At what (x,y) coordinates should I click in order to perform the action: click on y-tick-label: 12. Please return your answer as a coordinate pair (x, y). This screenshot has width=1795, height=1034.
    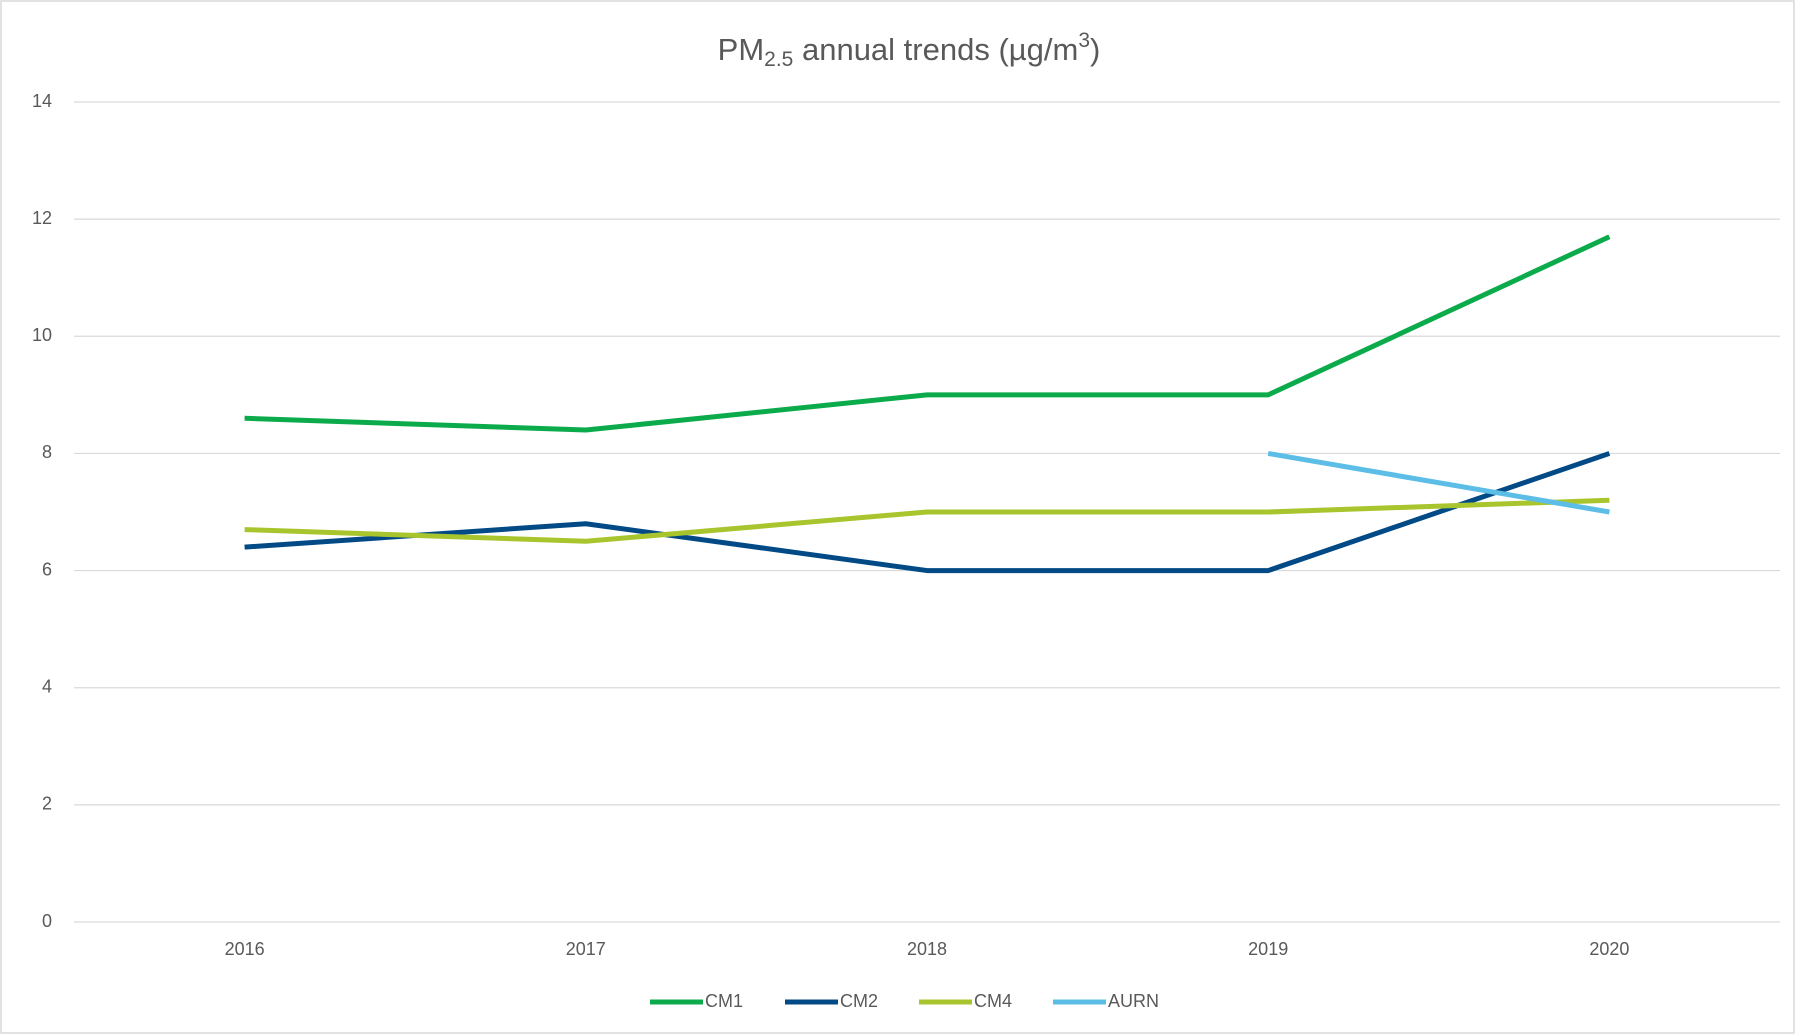
    Looking at the image, I should click on (42, 218).